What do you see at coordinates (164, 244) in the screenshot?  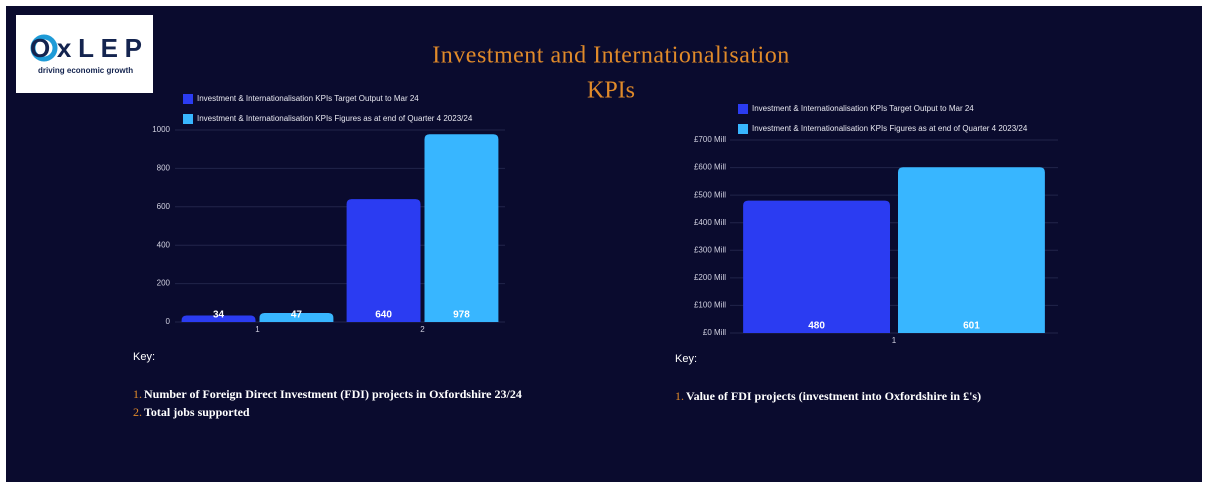 I see `y-tick-label: 400` at bounding box center [164, 244].